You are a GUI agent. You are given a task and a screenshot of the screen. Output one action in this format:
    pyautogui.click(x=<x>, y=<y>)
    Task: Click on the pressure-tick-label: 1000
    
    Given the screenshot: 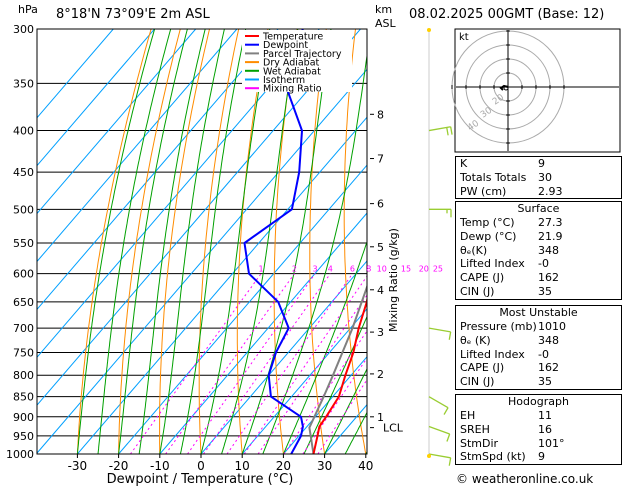 What is the action you would take?
    pyautogui.click(x=20, y=454)
    